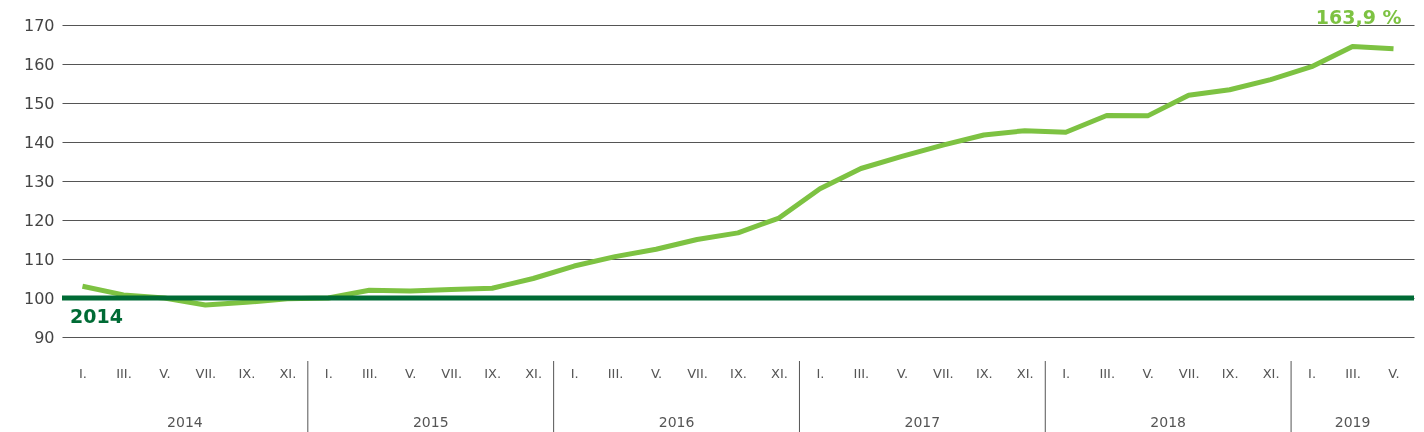 The width and height of the screenshot is (1424, 432). What do you see at coordinates (39, 25) in the screenshot?
I see `y-tick-label: 170` at bounding box center [39, 25].